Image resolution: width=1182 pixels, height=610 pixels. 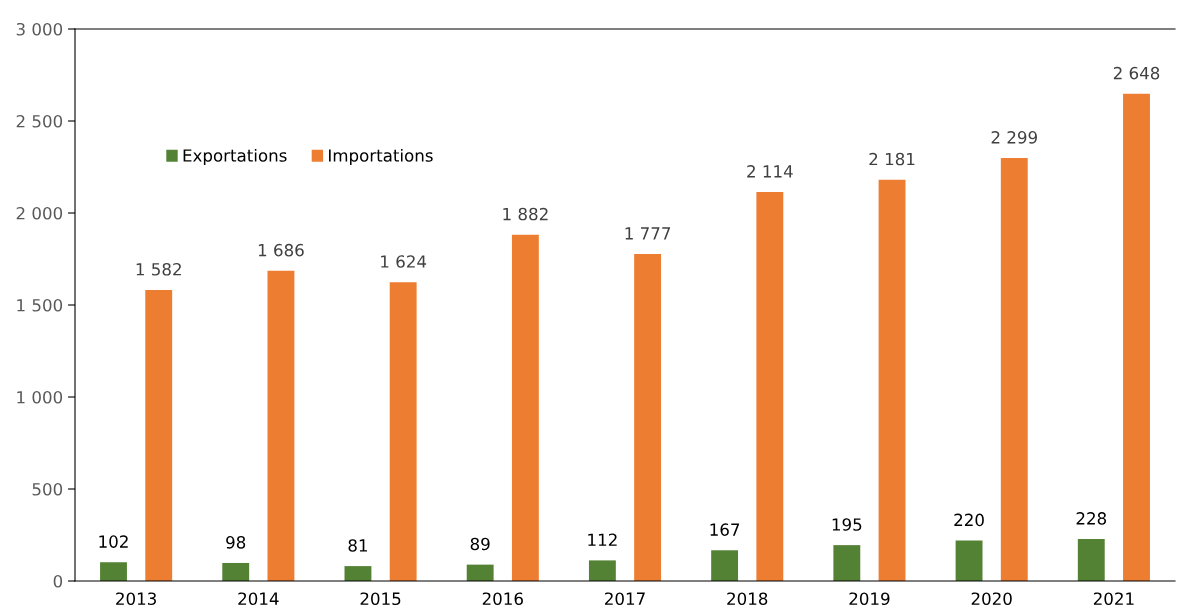 What do you see at coordinates (258, 599) in the screenshot?
I see `x-tick-label: 2014` at bounding box center [258, 599].